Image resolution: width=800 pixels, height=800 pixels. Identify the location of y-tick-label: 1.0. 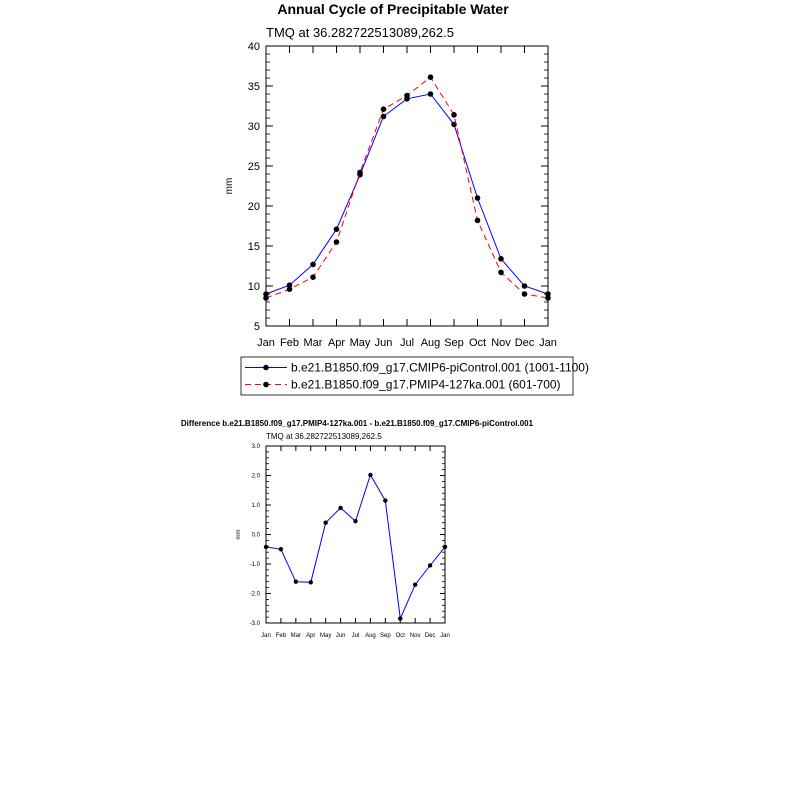
(256, 506).